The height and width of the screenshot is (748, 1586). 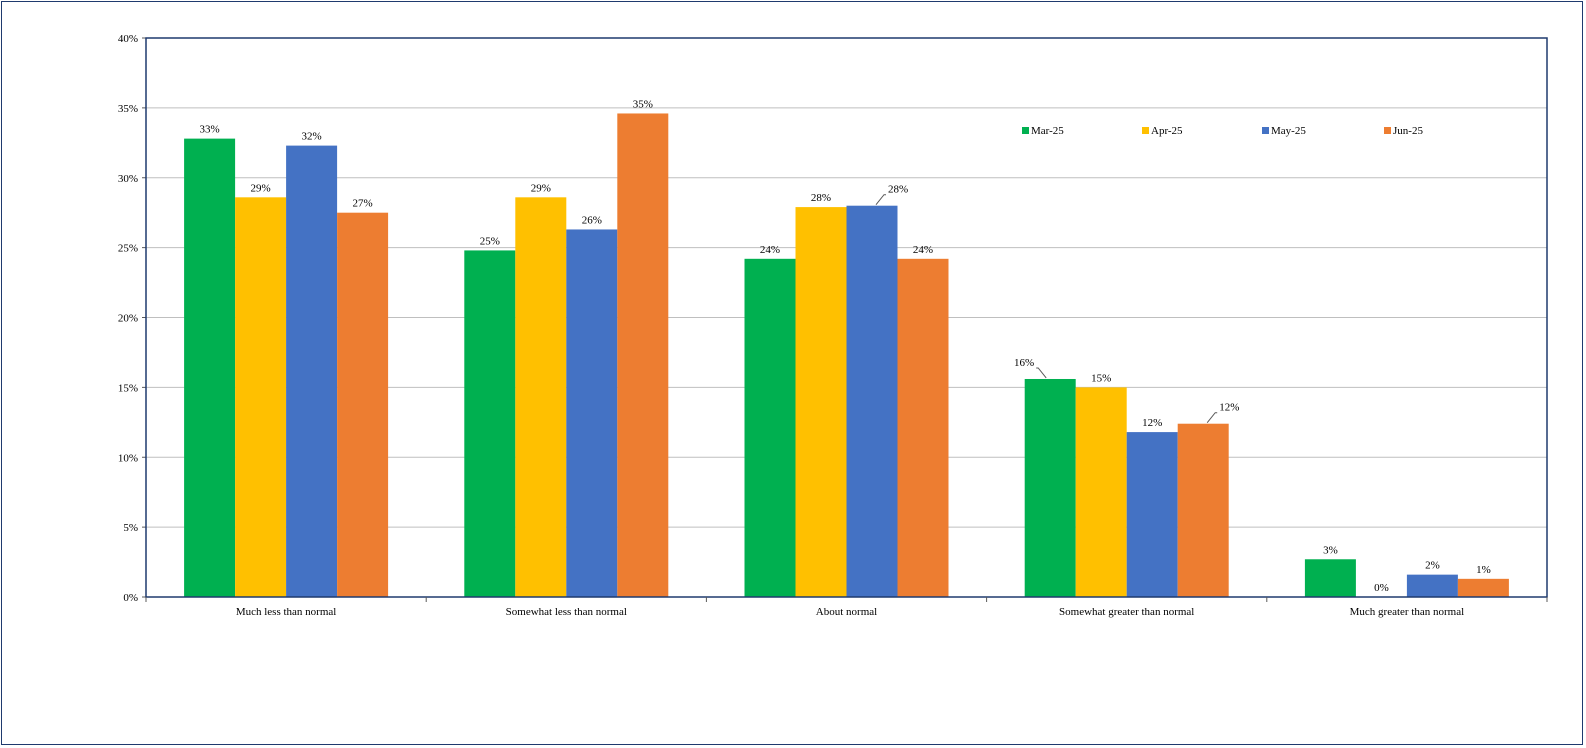 I want to click on category-label: Somewhat less than normal, so click(x=566, y=612).